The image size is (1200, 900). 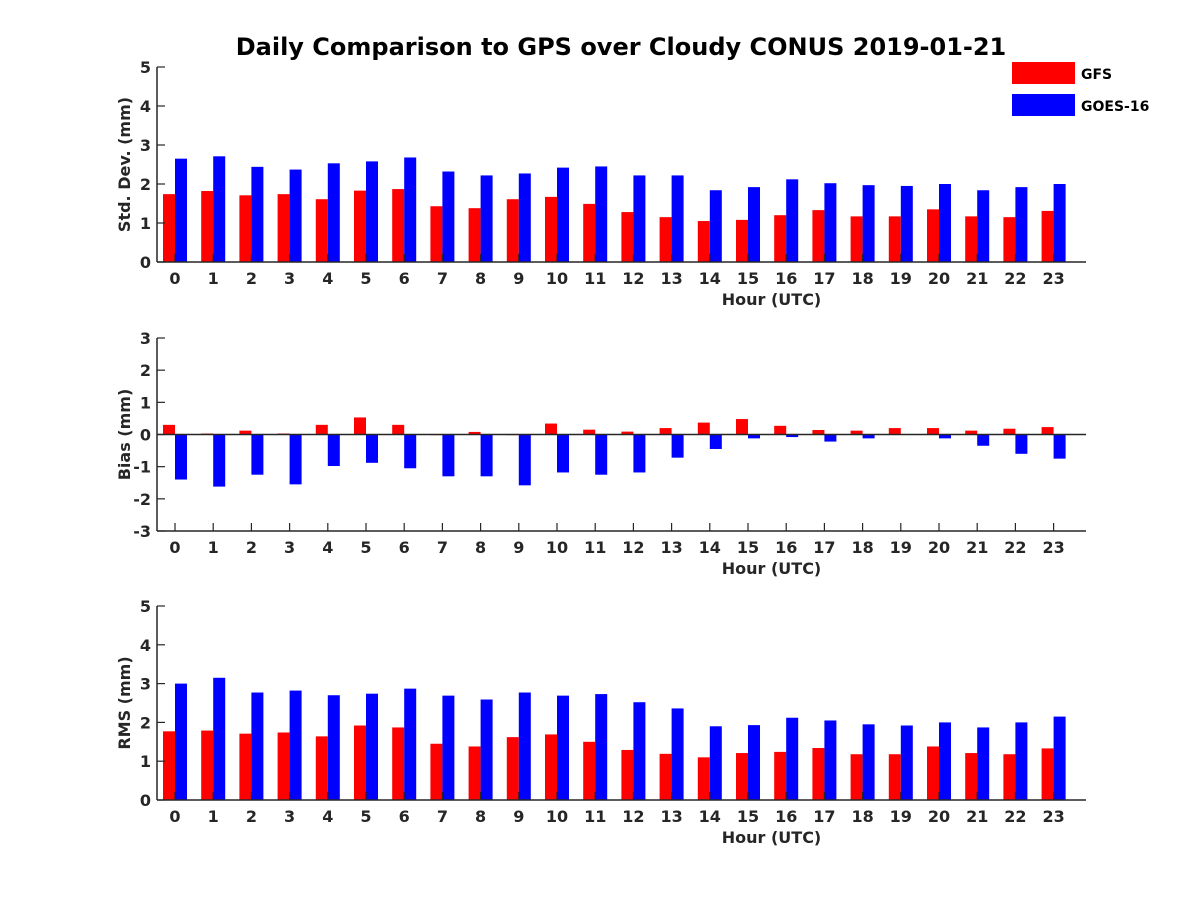 What do you see at coordinates (145, 106) in the screenshot?
I see `y-tick-label: 4` at bounding box center [145, 106].